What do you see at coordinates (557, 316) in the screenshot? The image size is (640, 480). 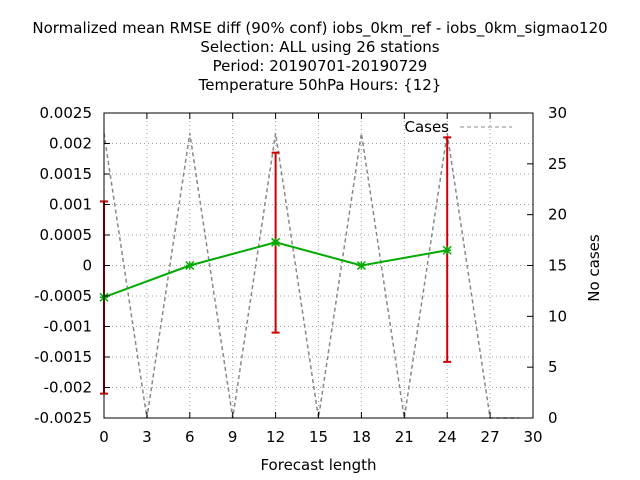 I see `y2-tick-label: 10` at bounding box center [557, 316].